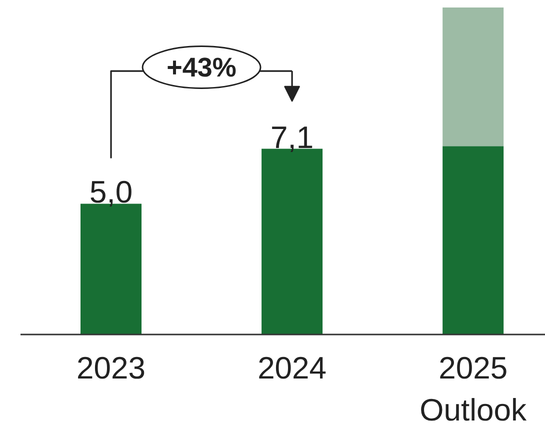 The height and width of the screenshot is (430, 545). What do you see at coordinates (474, 389) in the screenshot?
I see `x-tick-label: 2025 Outlook` at bounding box center [474, 389].